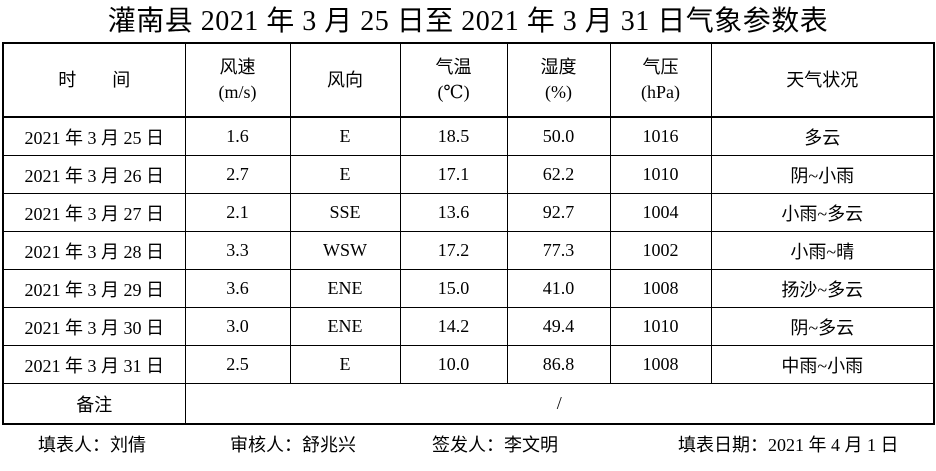 This screenshot has width=936, height=471. What do you see at coordinates (822, 250) in the screenshot?
I see `weather-cell: 小雨~晴` at bounding box center [822, 250].